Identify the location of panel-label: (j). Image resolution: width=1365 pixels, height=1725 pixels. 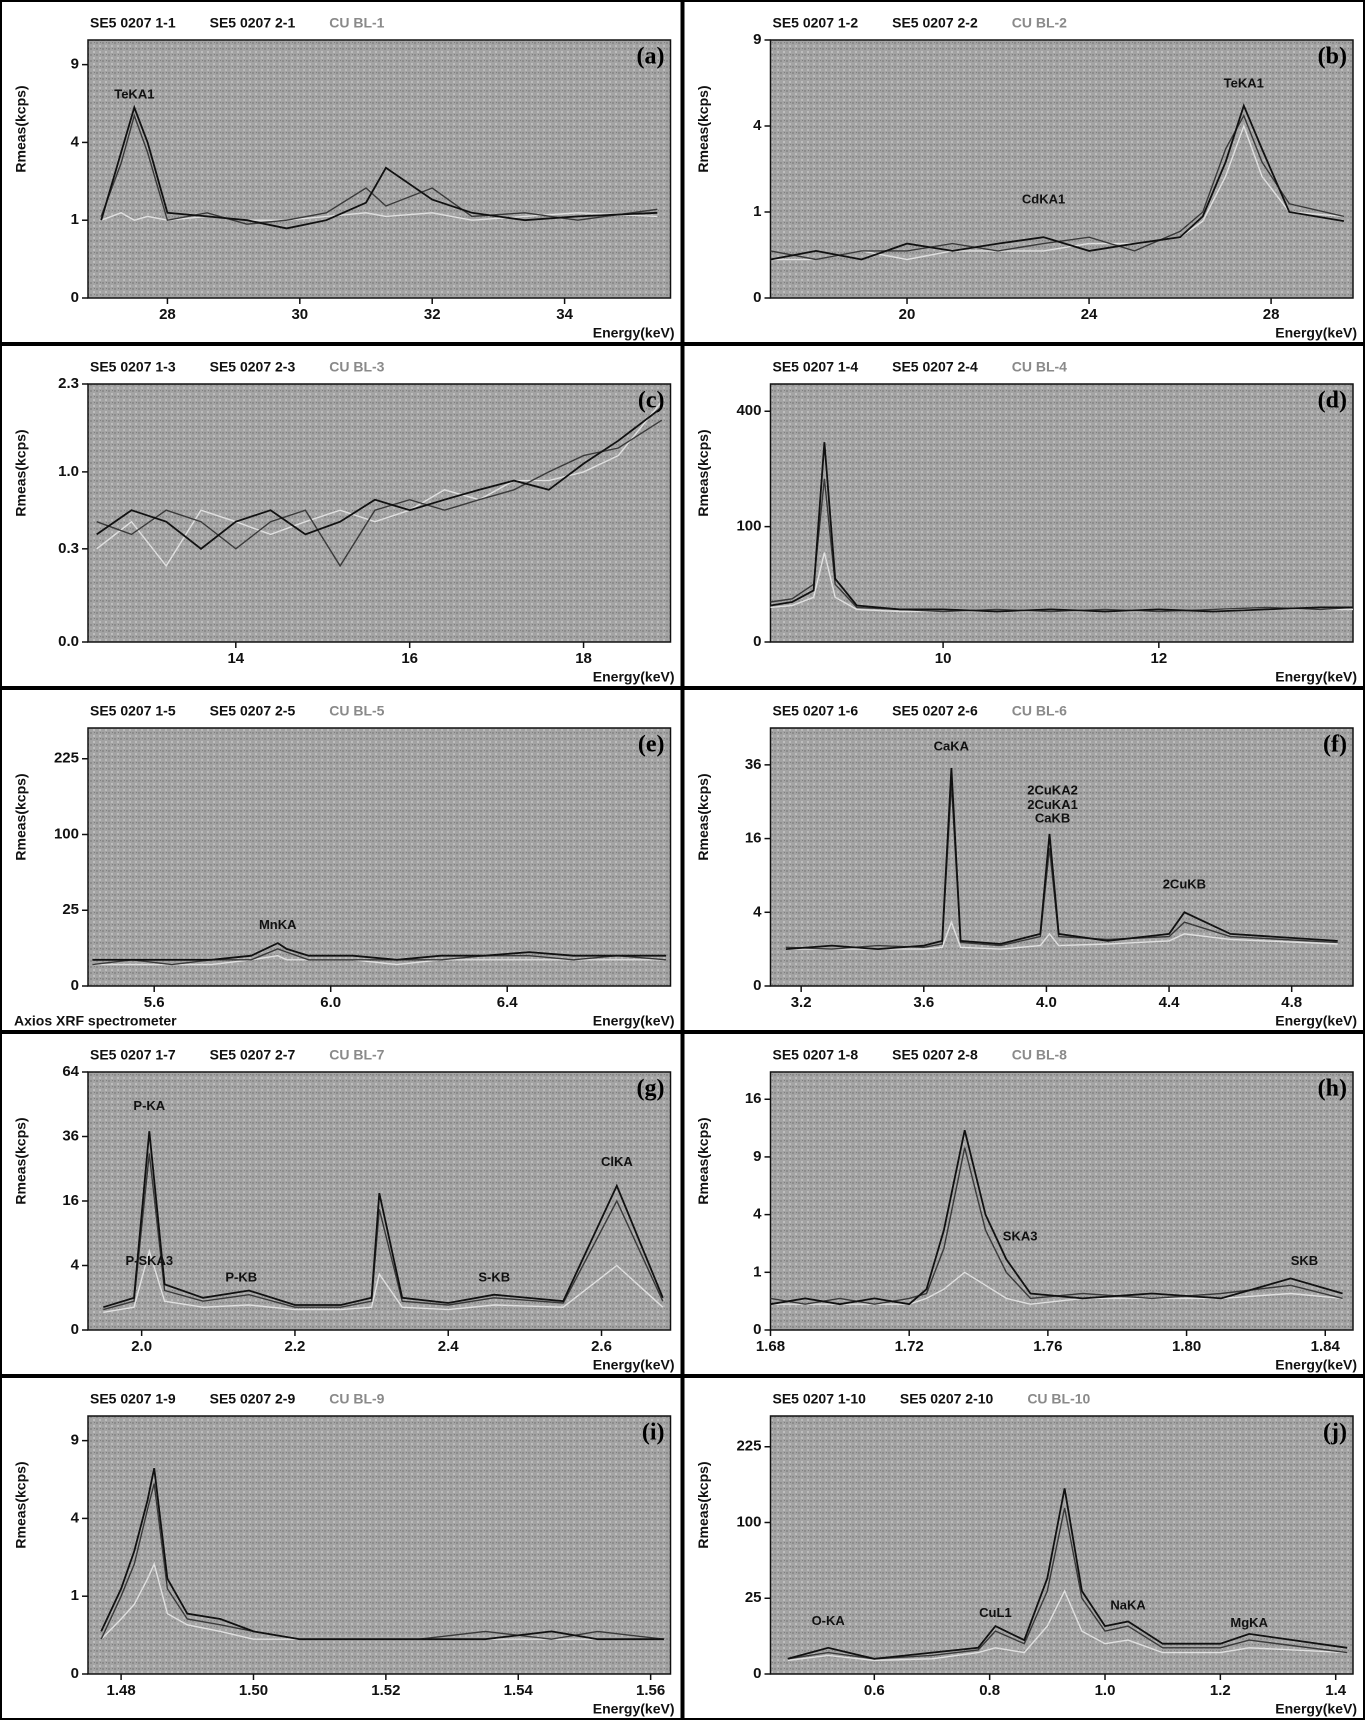
(1335, 1433).